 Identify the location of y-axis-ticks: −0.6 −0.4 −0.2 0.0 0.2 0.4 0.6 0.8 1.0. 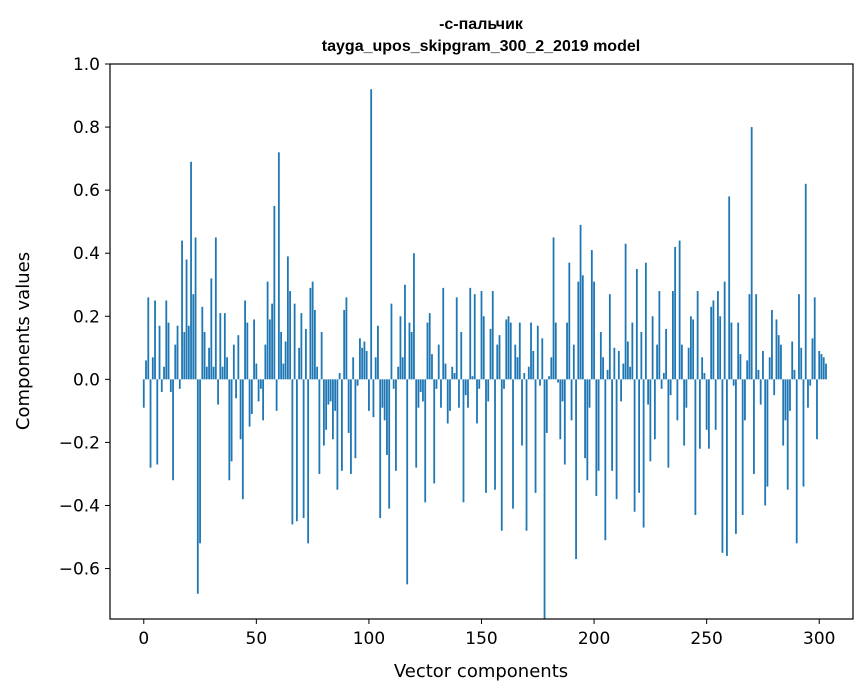
(84, 317).